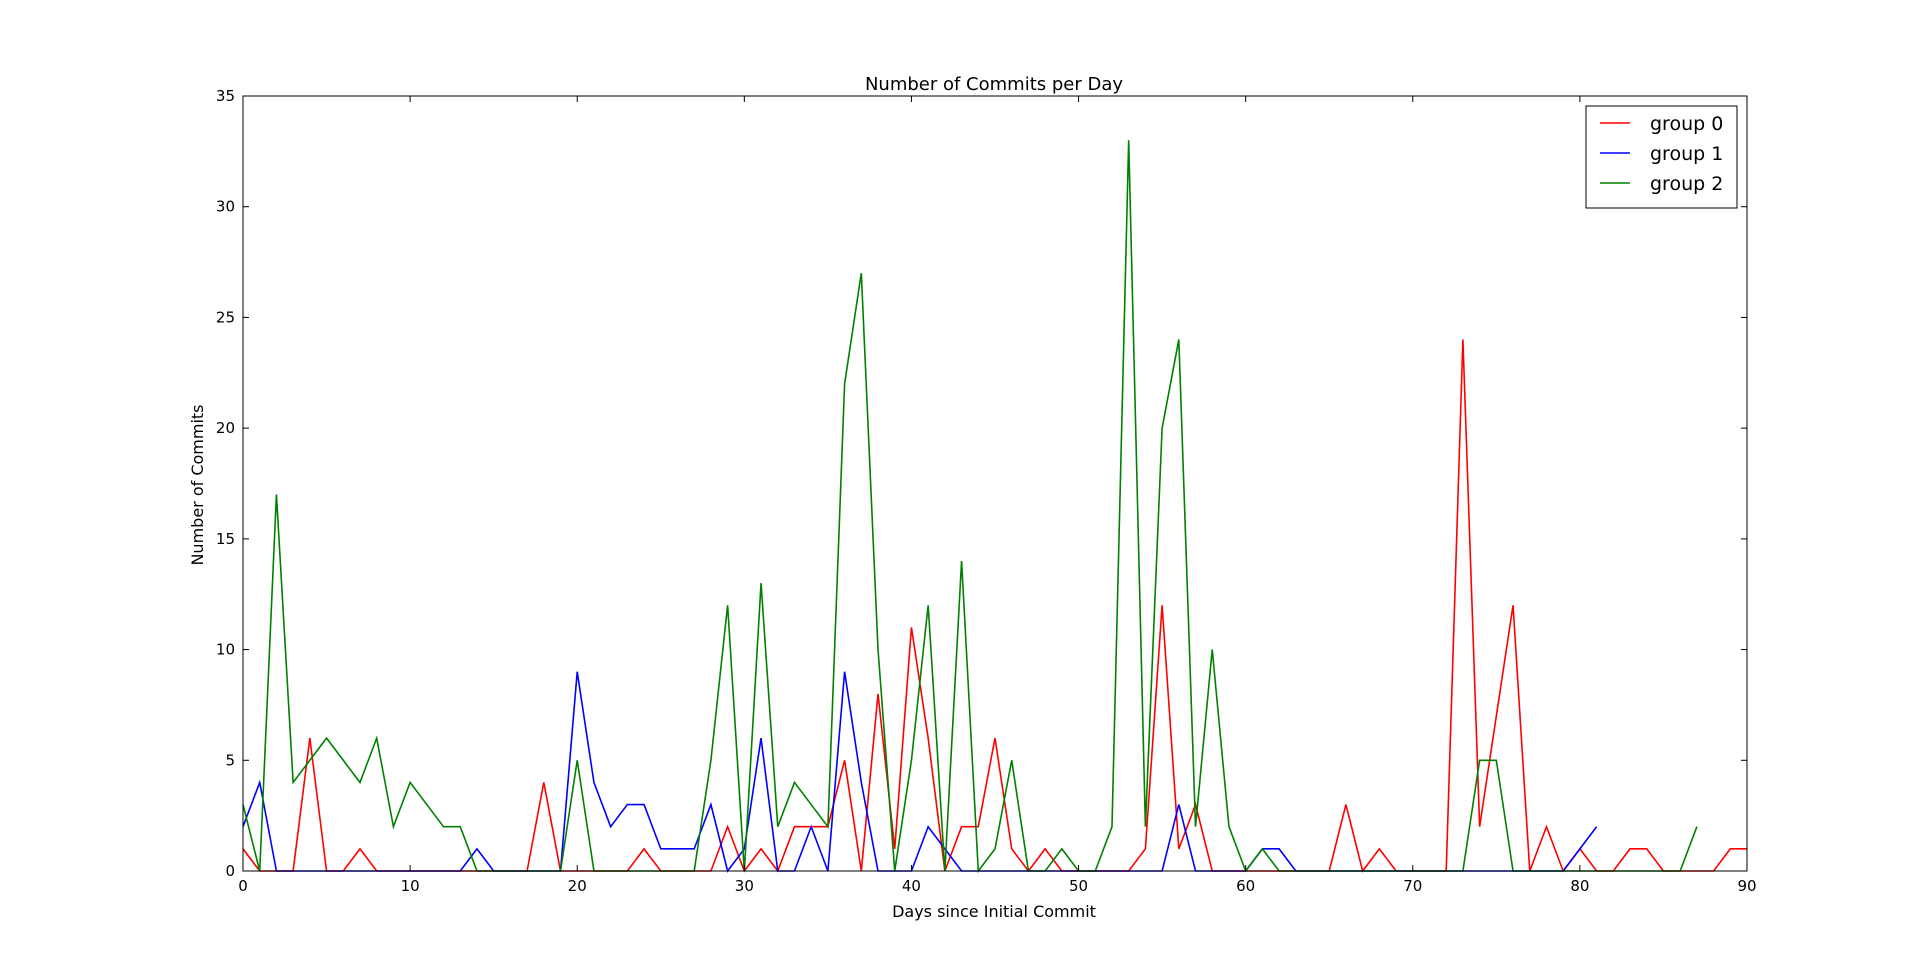 This screenshot has width=1920, height=958. I want to click on x-axis-label: Days since Initial Commit, so click(994, 911).